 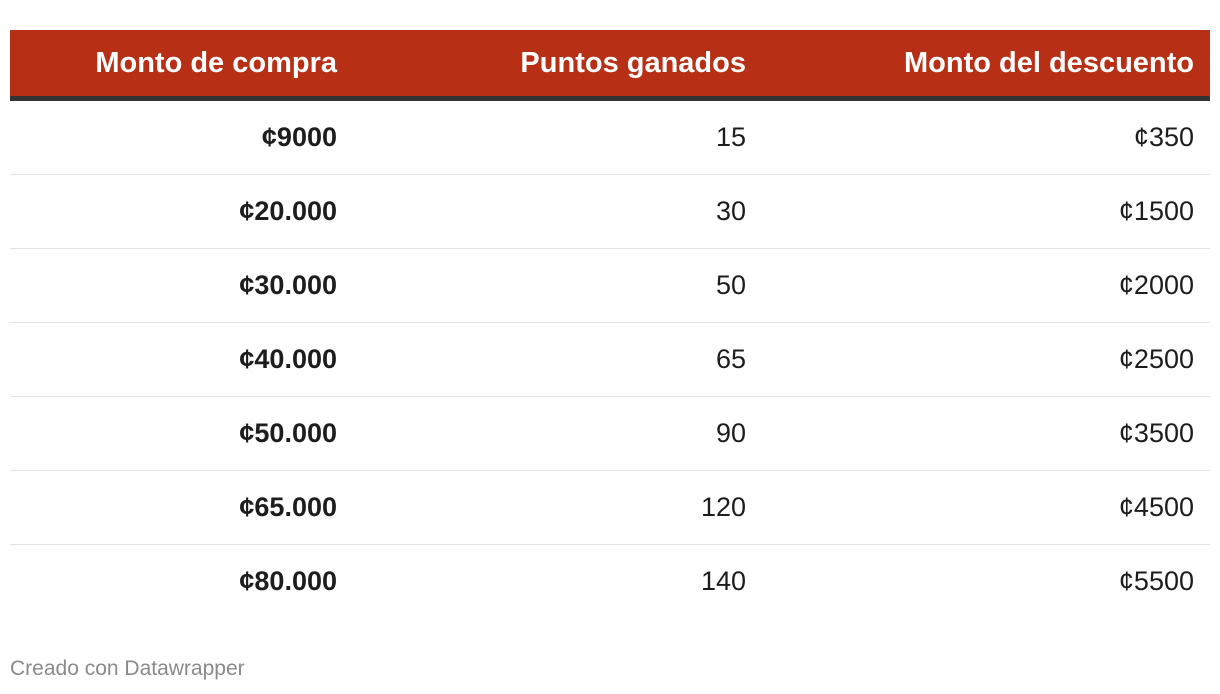 What do you see at coordinates (557, 433) in the screenshot?
I see `cell-puntos-ganados: 90` at bounding box center [557, 433].